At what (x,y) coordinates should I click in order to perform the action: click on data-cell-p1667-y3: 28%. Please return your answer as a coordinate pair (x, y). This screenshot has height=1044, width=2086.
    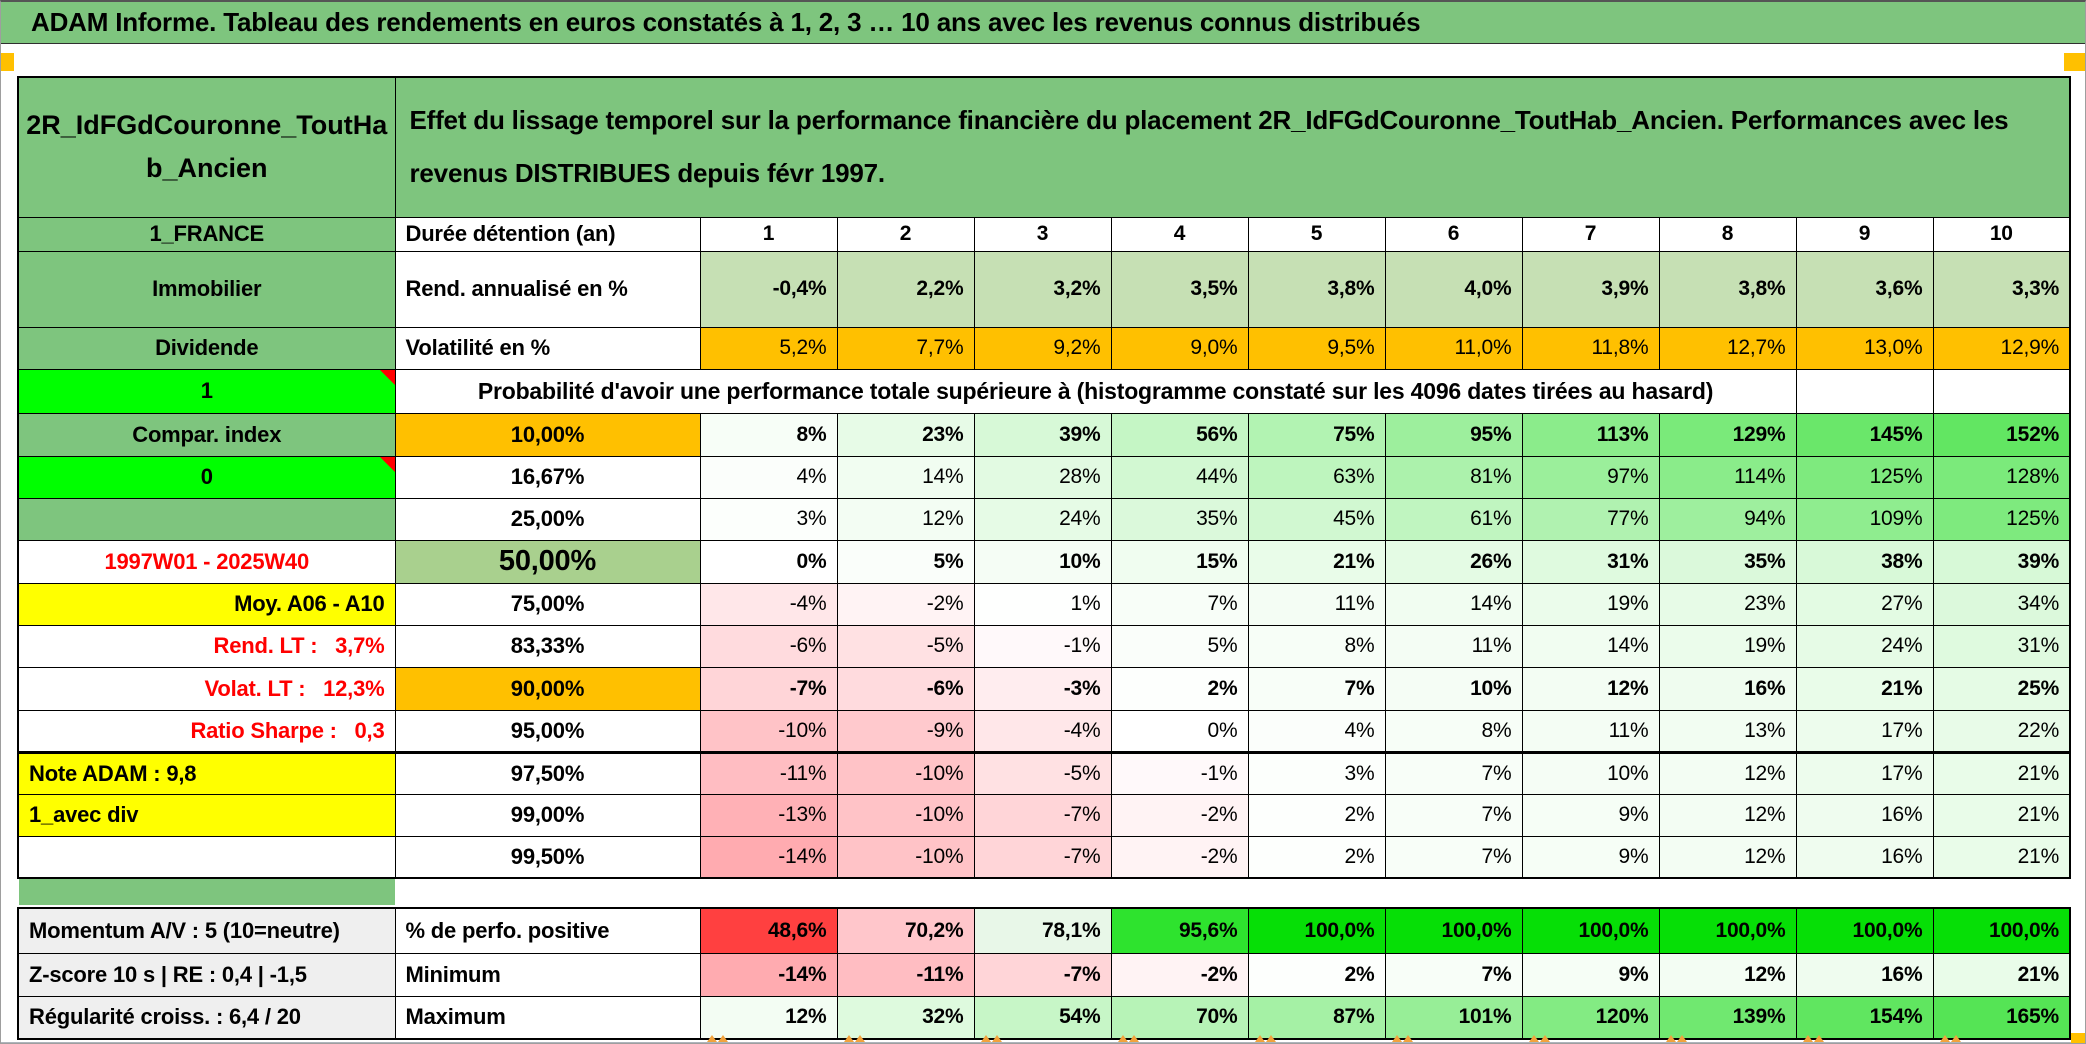
    Looking at the image, I should click on (1042, 477).